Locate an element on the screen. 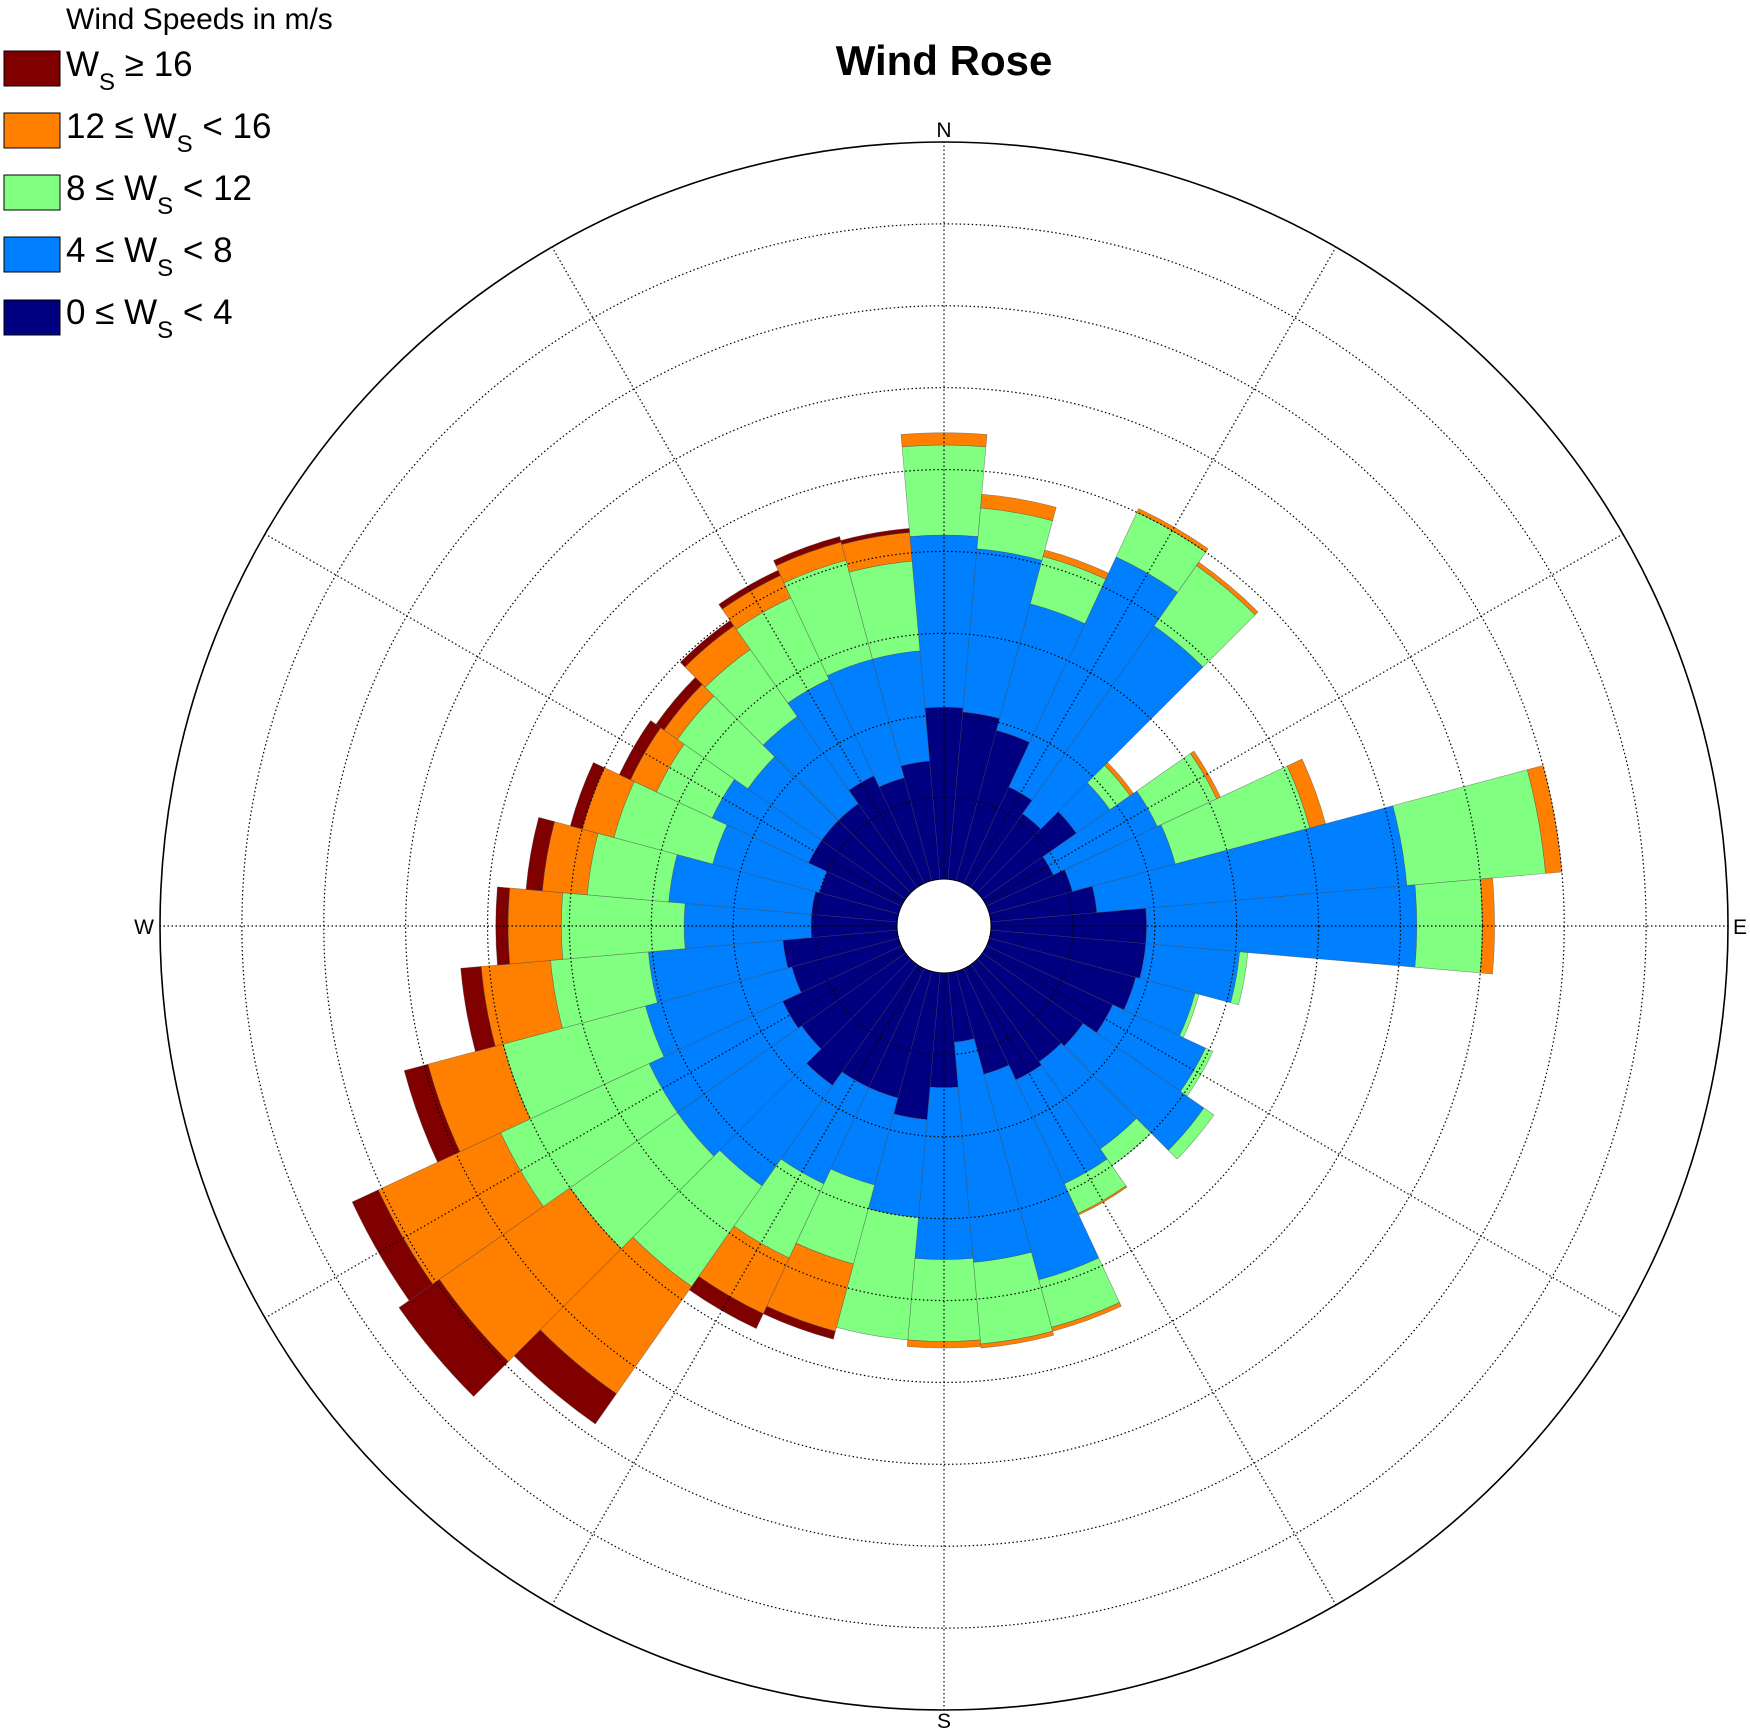  legend-entry: 12 ≤ WS < 16 is located at coordinates (137, 132).